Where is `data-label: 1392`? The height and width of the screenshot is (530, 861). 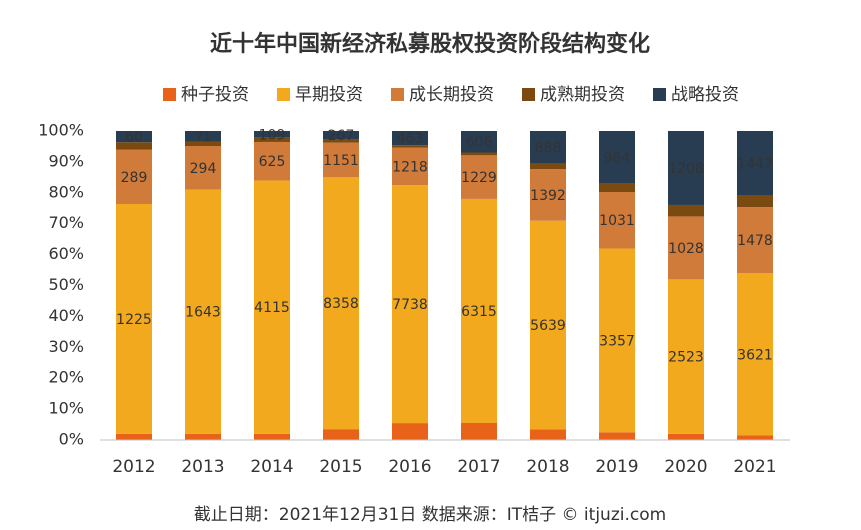
data-label: 1392 is located at coordinates (548, 196).